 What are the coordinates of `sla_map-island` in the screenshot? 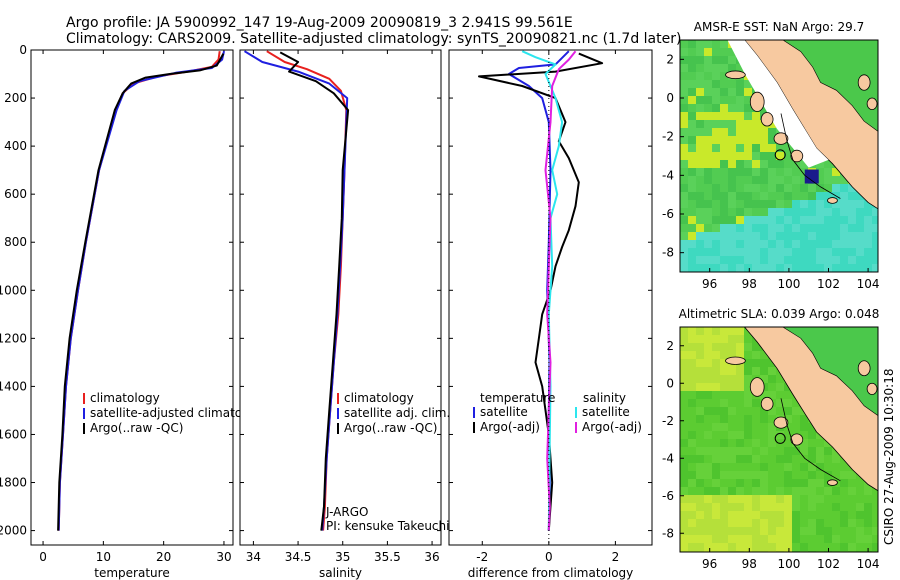 It's located at (735, 360).